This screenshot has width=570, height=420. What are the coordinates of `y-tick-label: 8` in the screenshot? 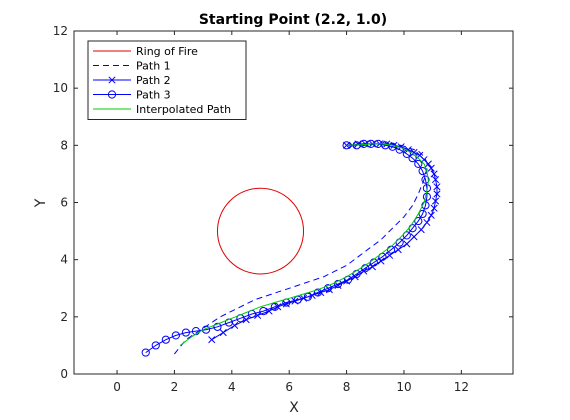 It's located at (64, 145).